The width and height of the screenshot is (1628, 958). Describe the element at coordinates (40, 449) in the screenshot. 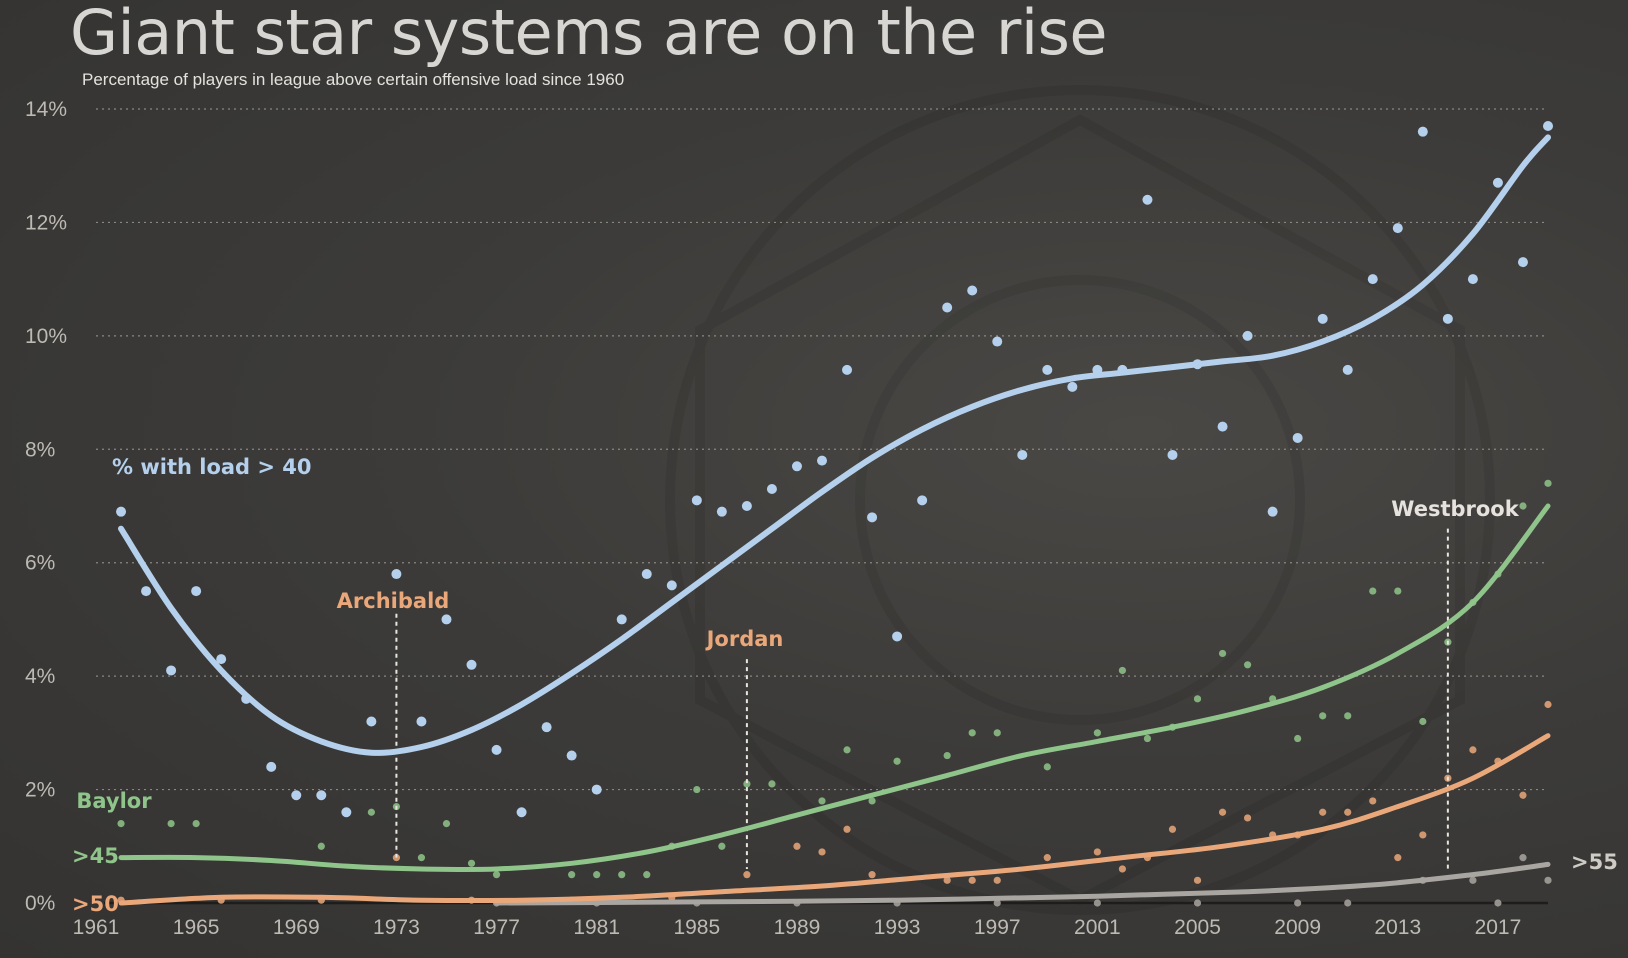

I see `y-tick-label: 8%` at that location.